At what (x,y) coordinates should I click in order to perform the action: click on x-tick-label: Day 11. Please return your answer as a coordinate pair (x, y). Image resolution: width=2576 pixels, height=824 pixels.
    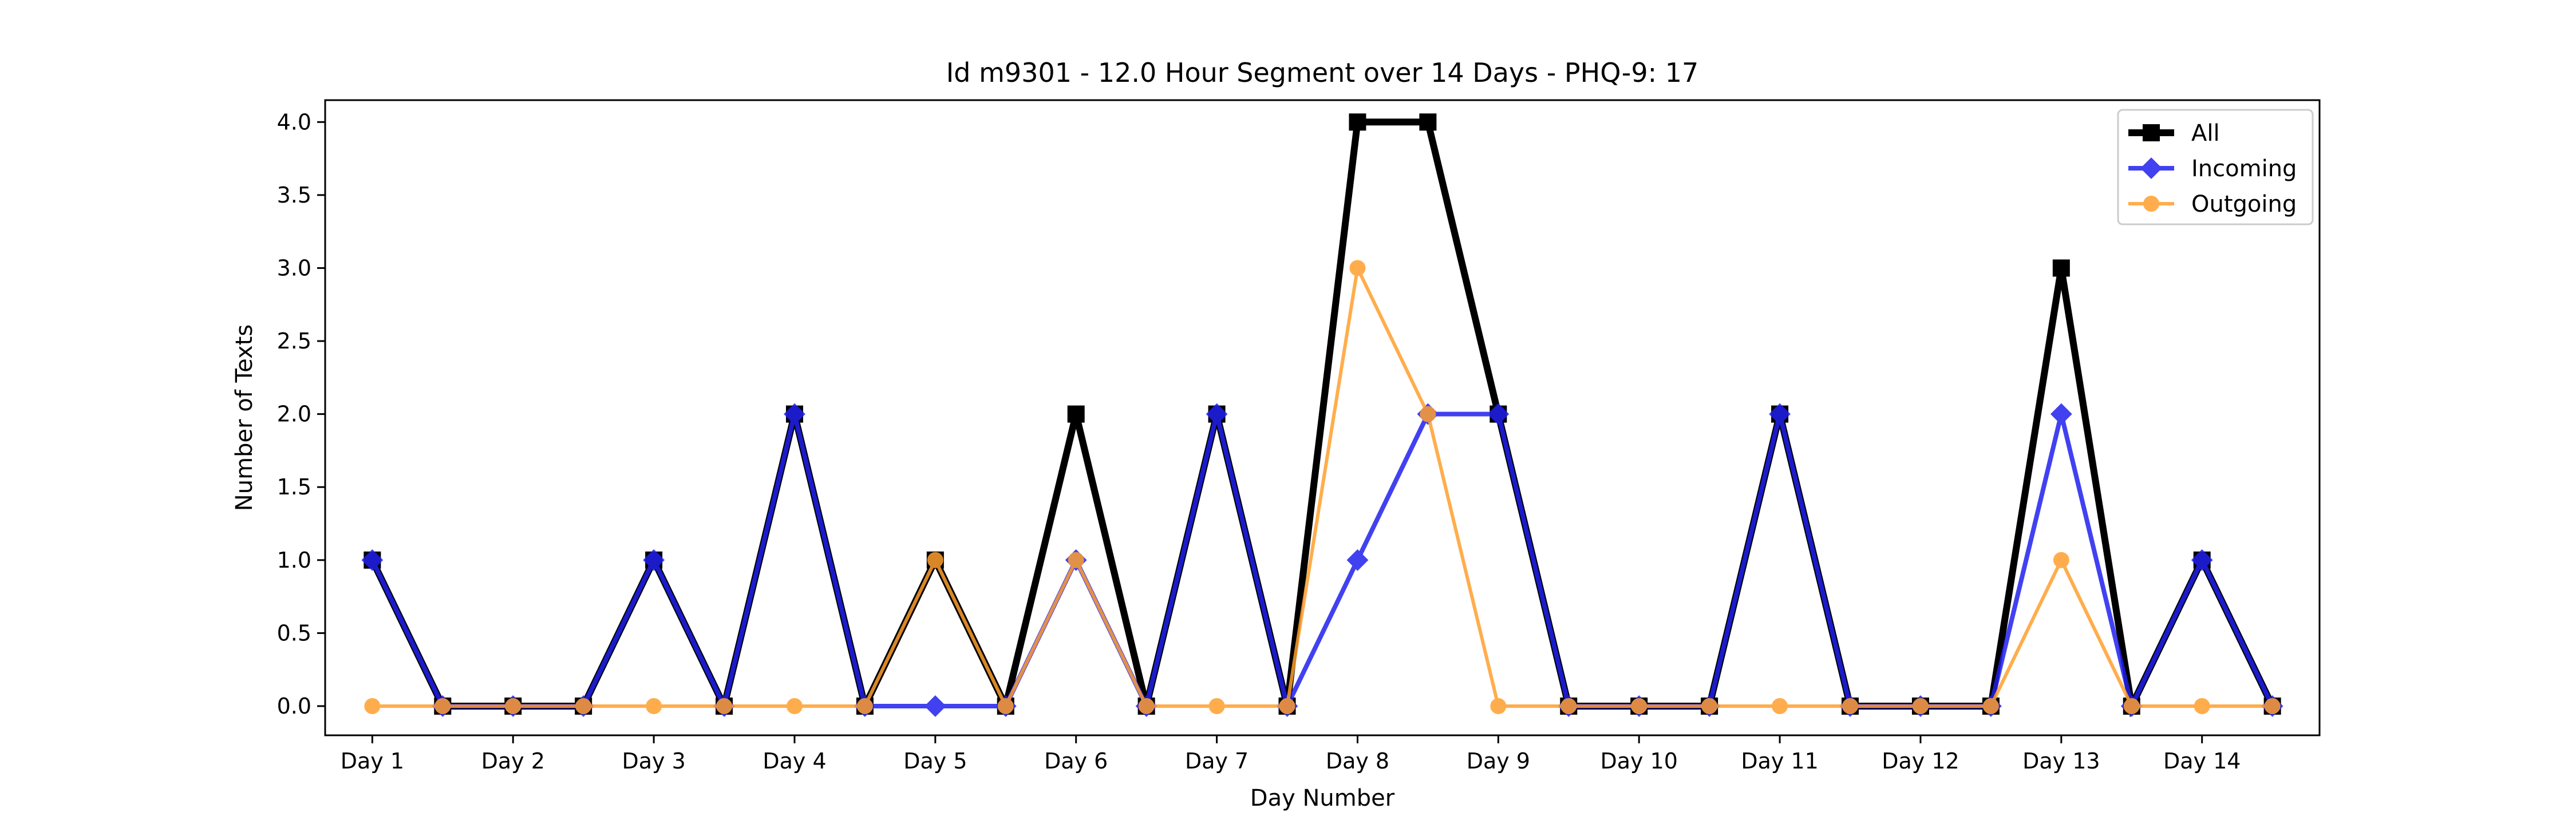
    Looking at the image, I should click on (1779, 761).